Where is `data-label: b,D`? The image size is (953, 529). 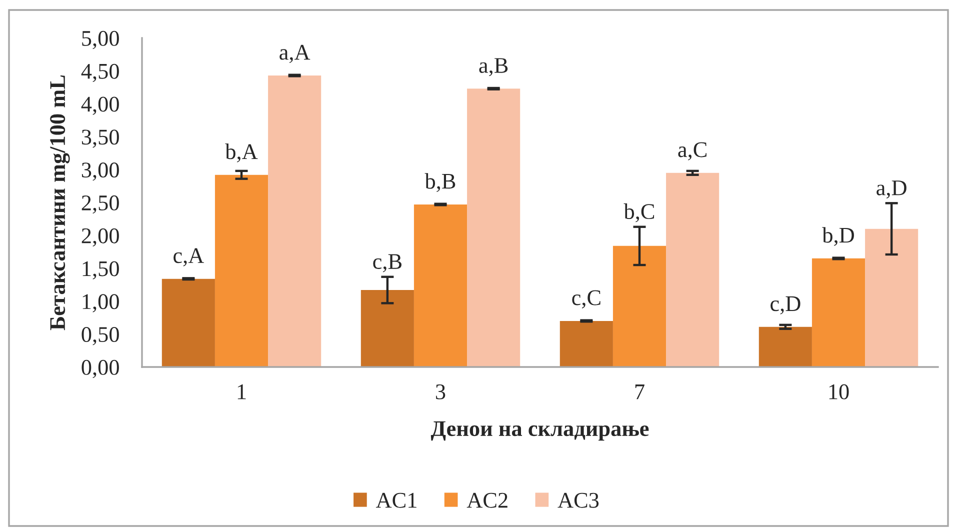 data-label: b,D is located at coordinates (838, 236).